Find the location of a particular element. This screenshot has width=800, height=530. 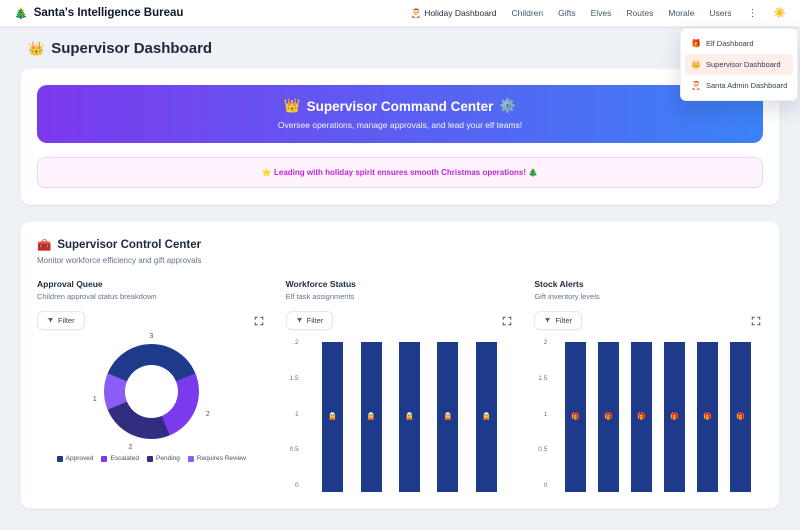

nav-item-users: Users is located at coordinates (720, 13).